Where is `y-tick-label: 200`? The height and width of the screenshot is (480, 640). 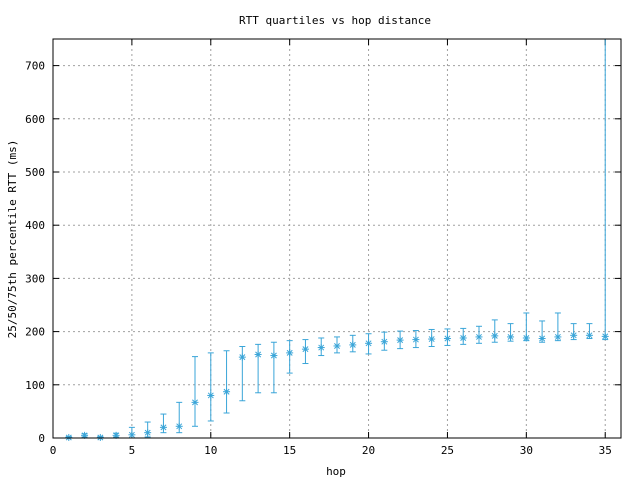 y-tick-label: 200 is located at coordinates (35, 332).